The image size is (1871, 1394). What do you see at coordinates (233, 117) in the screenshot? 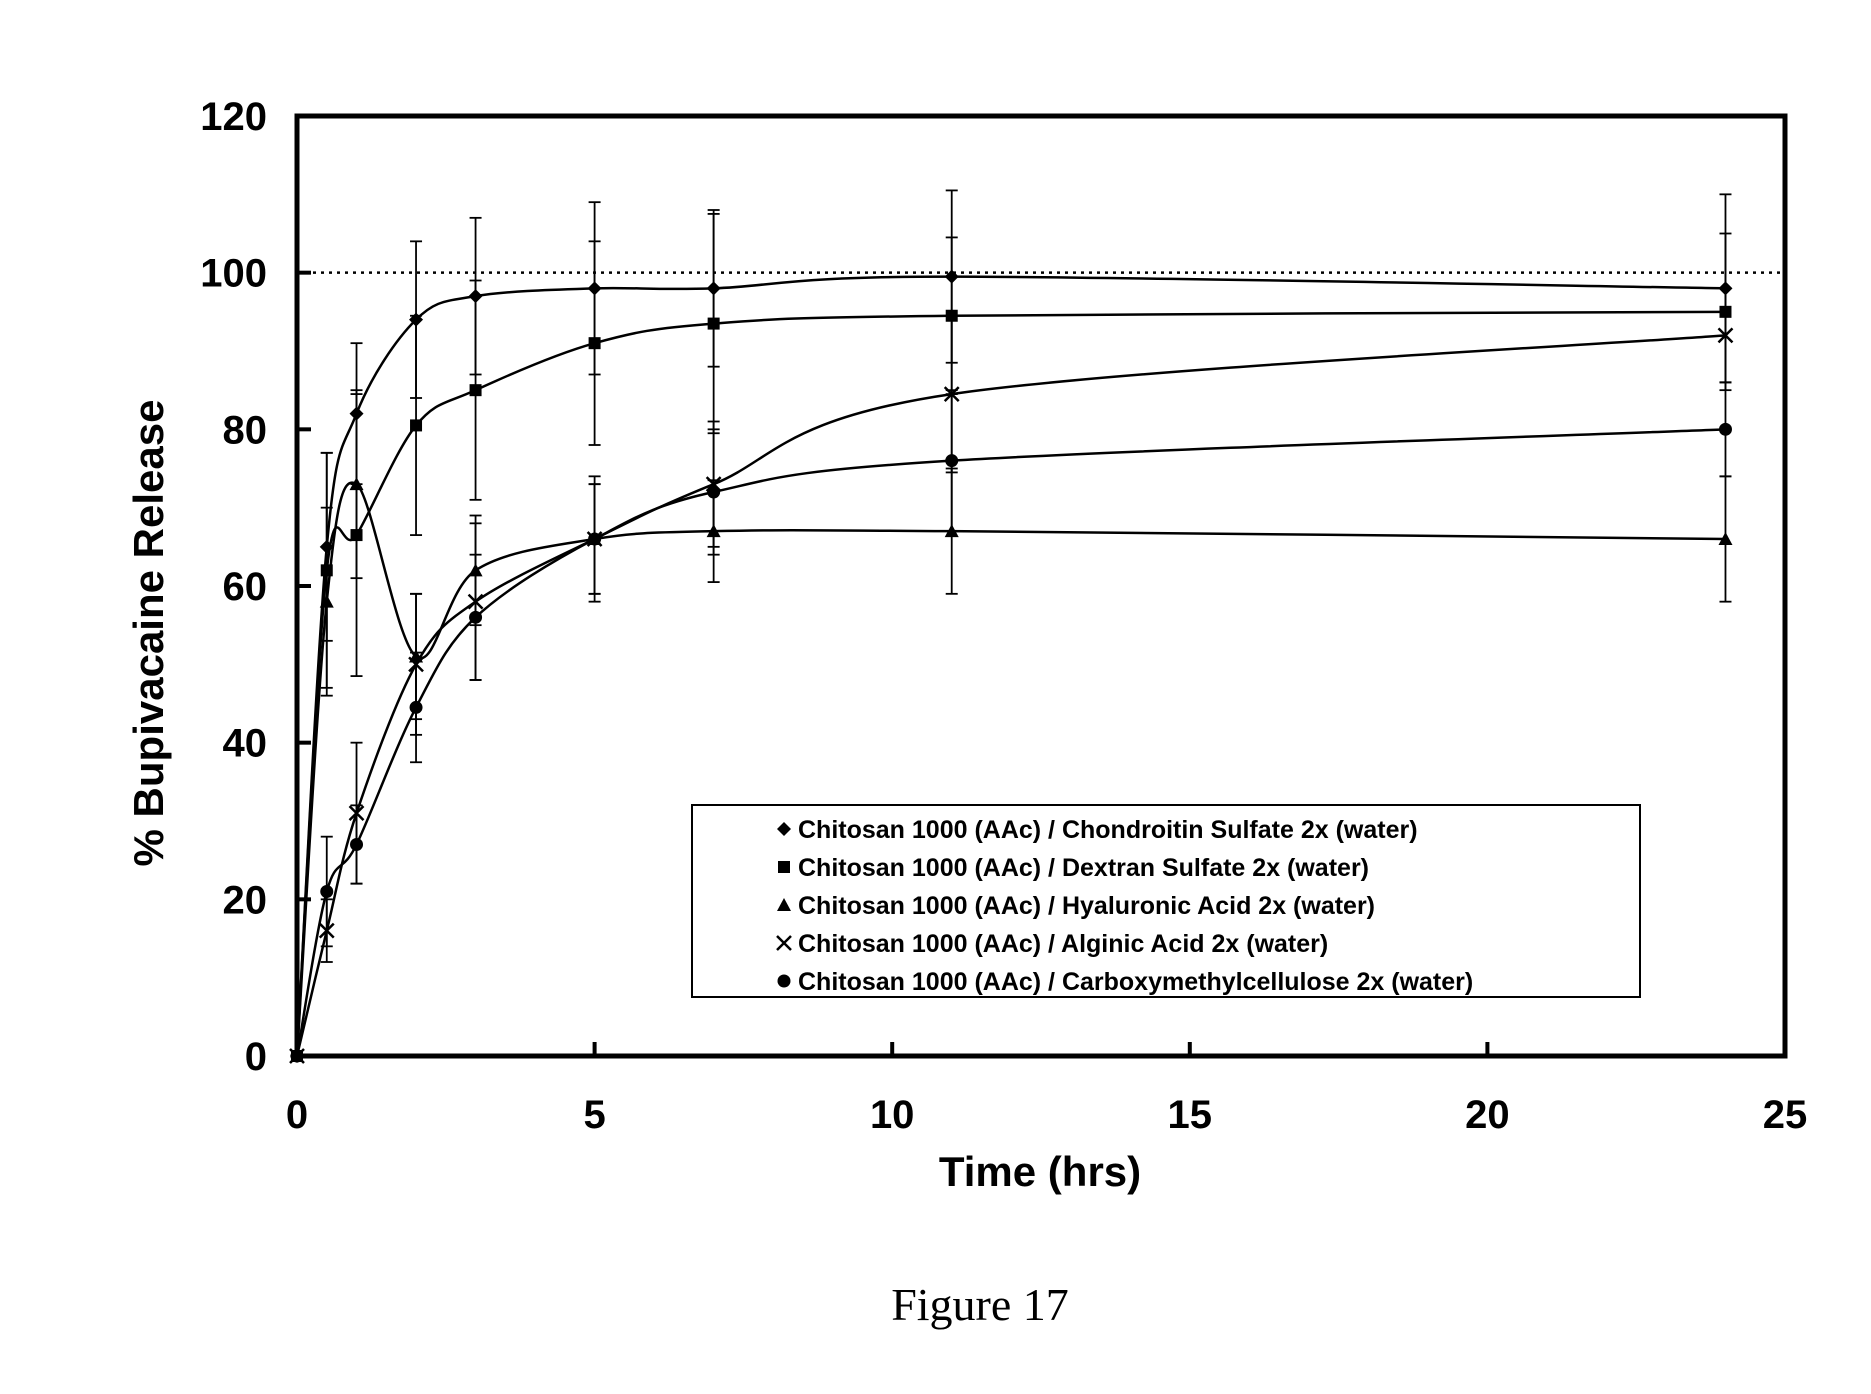
I see `y-tick-label: 120` at bounding box center [233, 117].